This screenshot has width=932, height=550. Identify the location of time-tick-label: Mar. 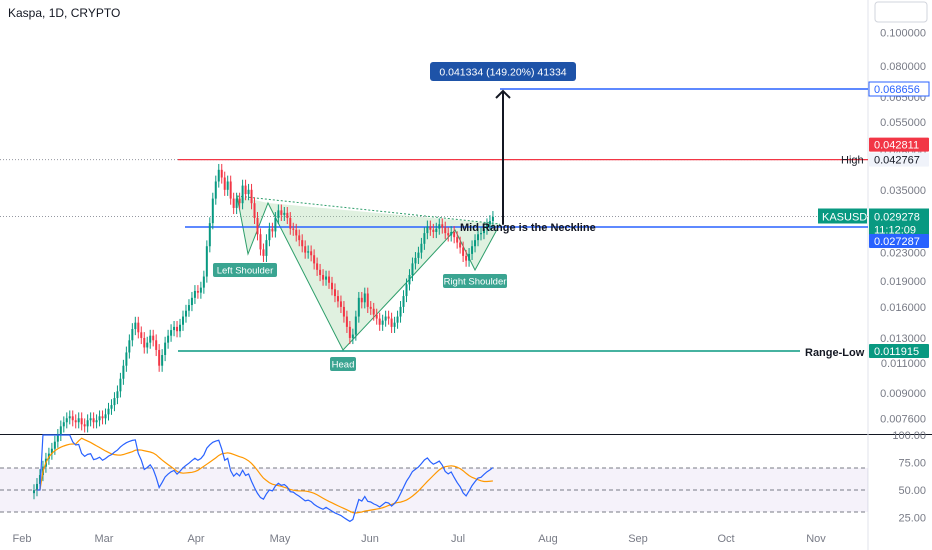
(104, 539).